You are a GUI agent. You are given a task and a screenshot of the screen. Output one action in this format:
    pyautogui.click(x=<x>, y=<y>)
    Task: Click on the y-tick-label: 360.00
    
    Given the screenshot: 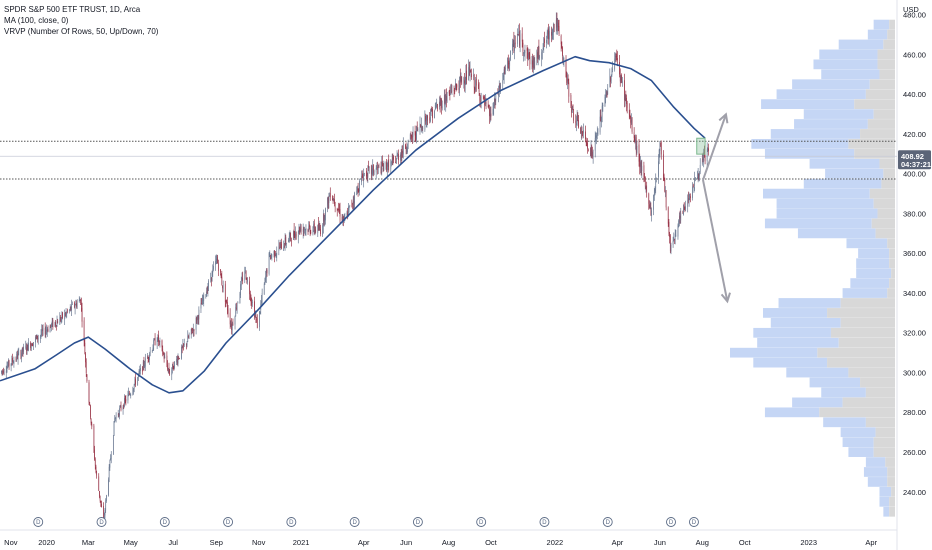 What is the action you would take?
    pyautogui.click(x=914, y=253)
    